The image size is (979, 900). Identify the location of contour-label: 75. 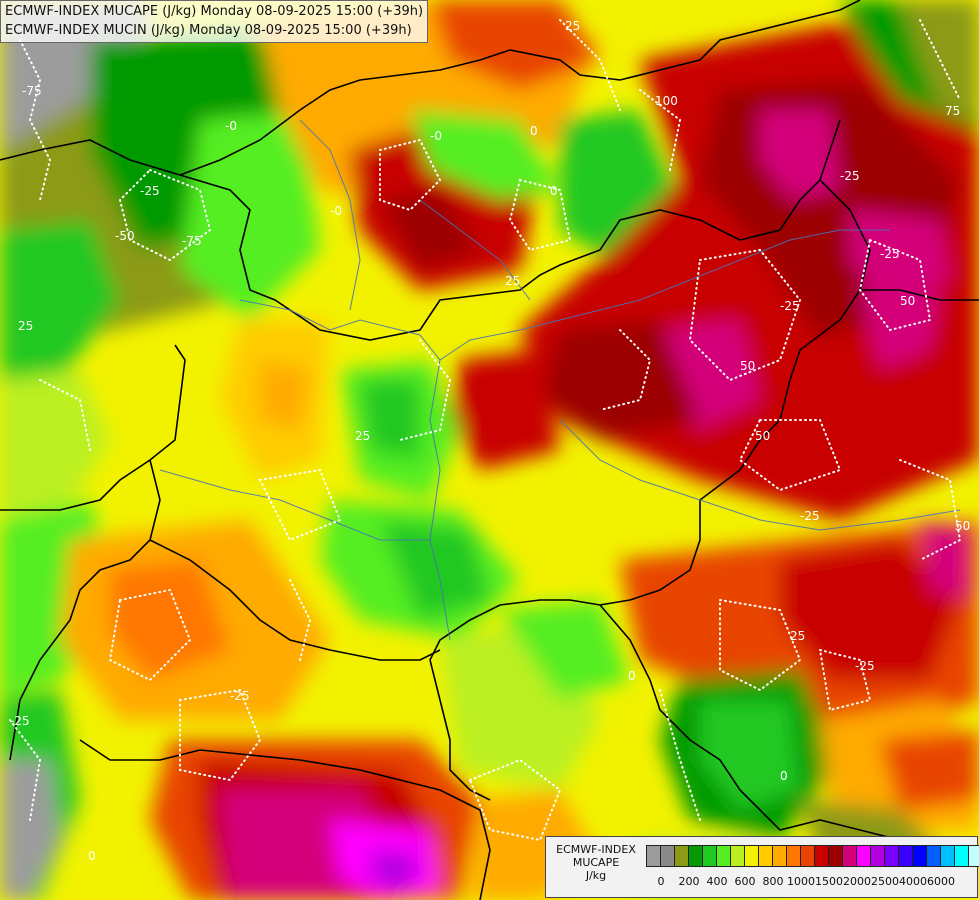
(952, 111).